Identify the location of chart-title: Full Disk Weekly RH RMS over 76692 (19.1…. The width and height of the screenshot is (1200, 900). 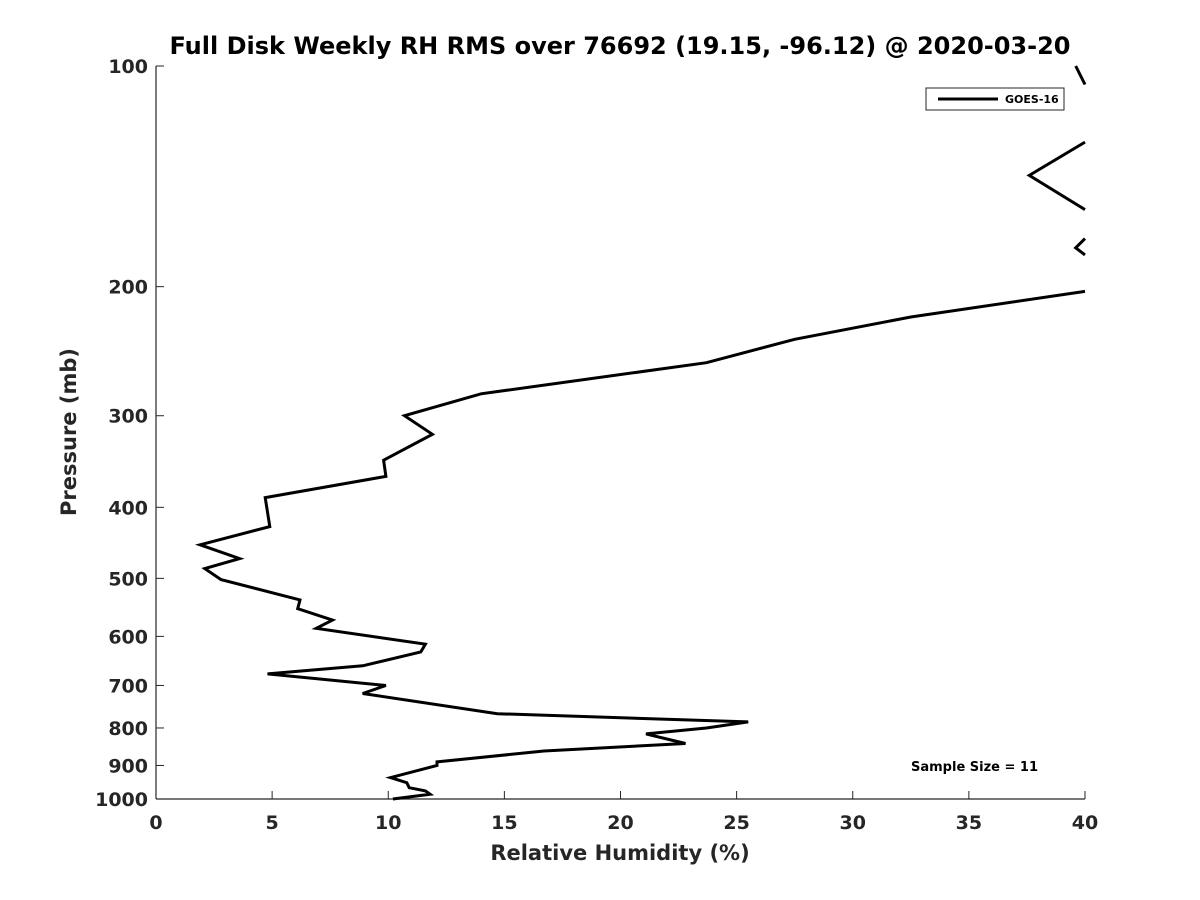
(619, 46).